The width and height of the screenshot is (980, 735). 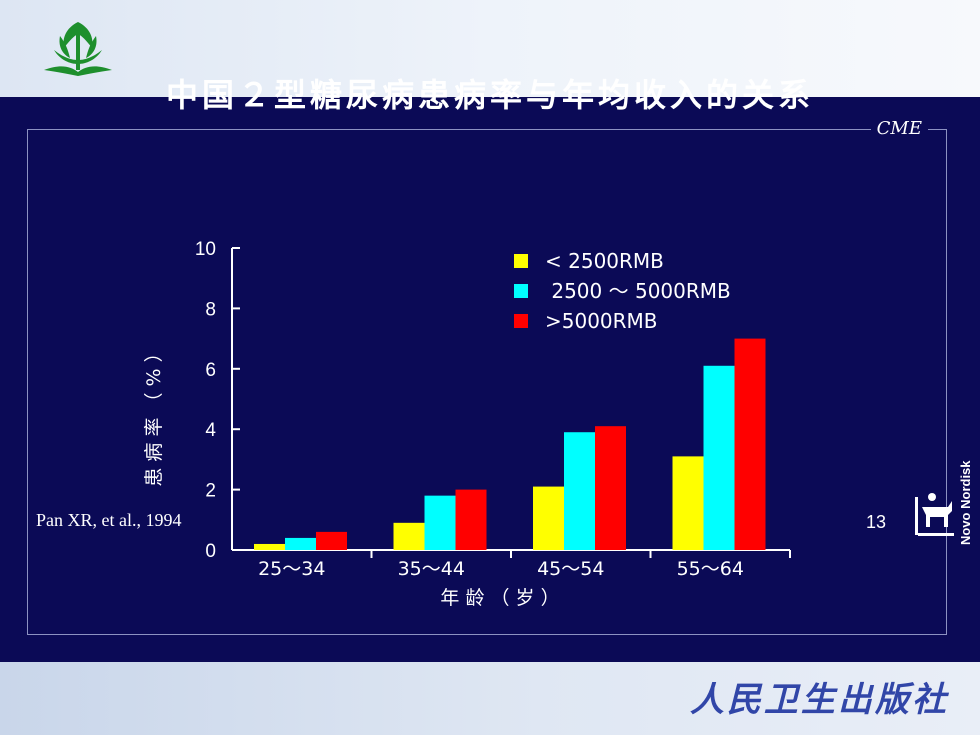 I want to click on x-axis-label: 年 龄 （ 岁 ）, so click(x=499, y=598).